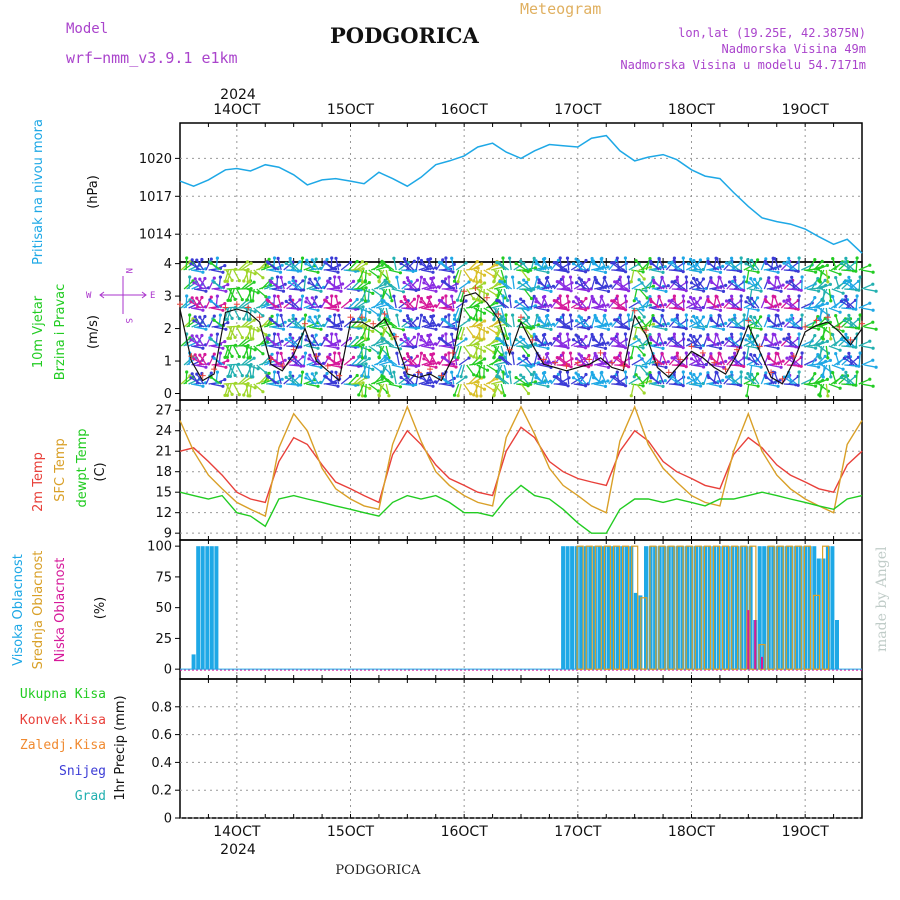 This screenshot has height=900, width=900. What do you see at coordinates (163, 513) in the screenshot?
I see `y-tick-label: 12` at bounding box center [163, 513].